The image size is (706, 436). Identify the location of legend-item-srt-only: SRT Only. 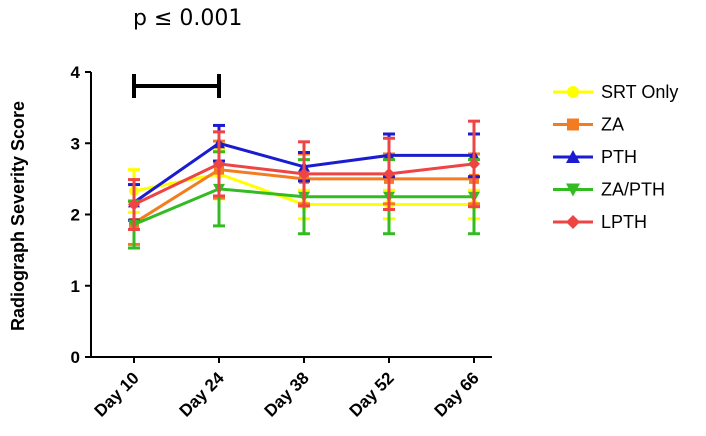
(615, 92).